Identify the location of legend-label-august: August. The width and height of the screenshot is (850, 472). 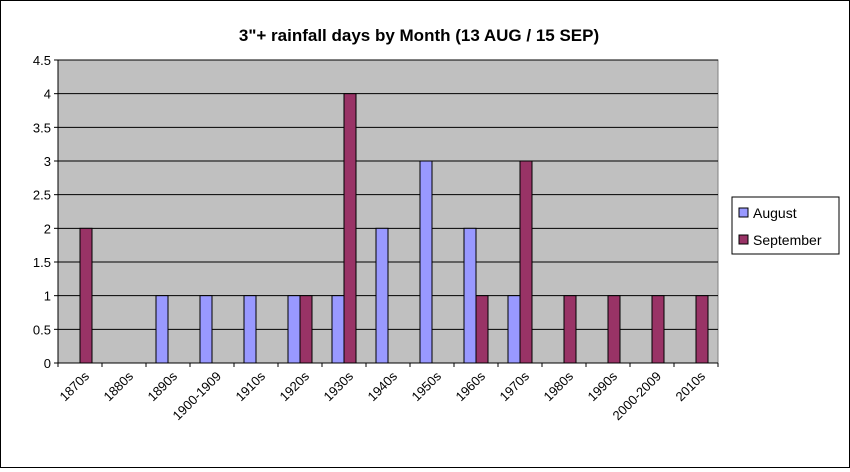
(775, 213).